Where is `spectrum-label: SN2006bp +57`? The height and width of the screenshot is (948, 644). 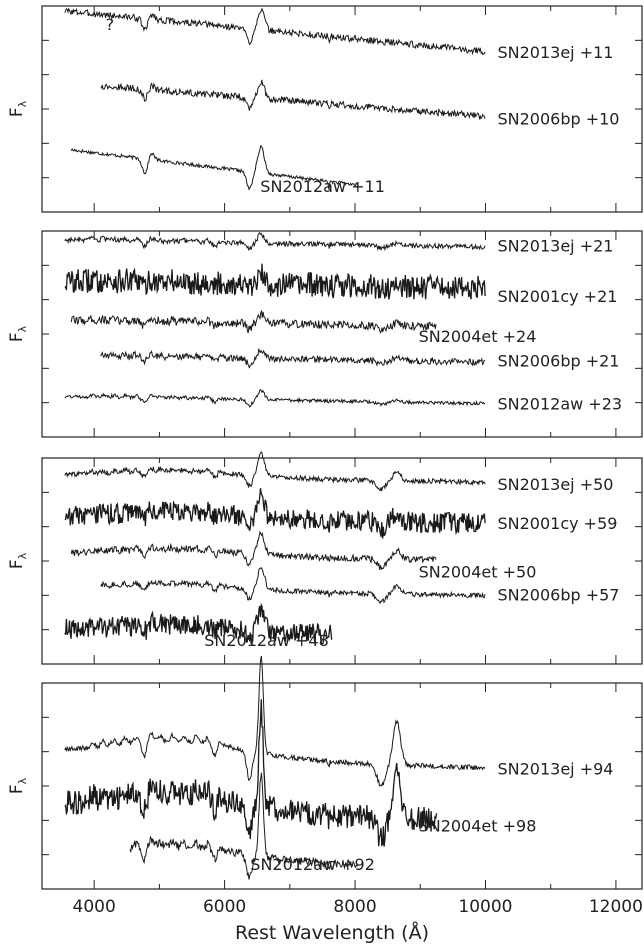
spectrum-label: SN2006bp +57 is located at coordinates (558, 594).